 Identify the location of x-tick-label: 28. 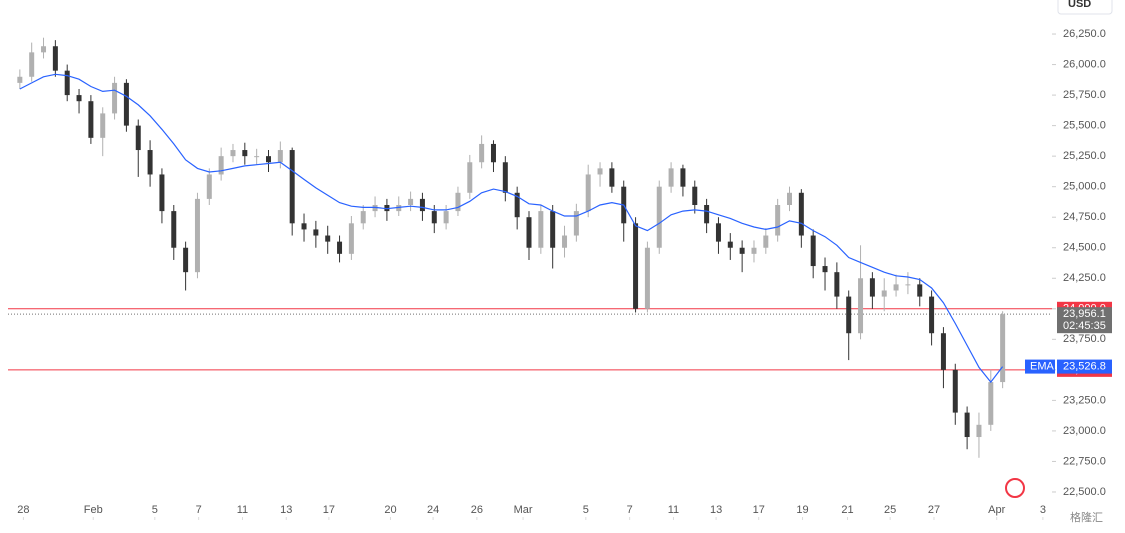
(23, 510).